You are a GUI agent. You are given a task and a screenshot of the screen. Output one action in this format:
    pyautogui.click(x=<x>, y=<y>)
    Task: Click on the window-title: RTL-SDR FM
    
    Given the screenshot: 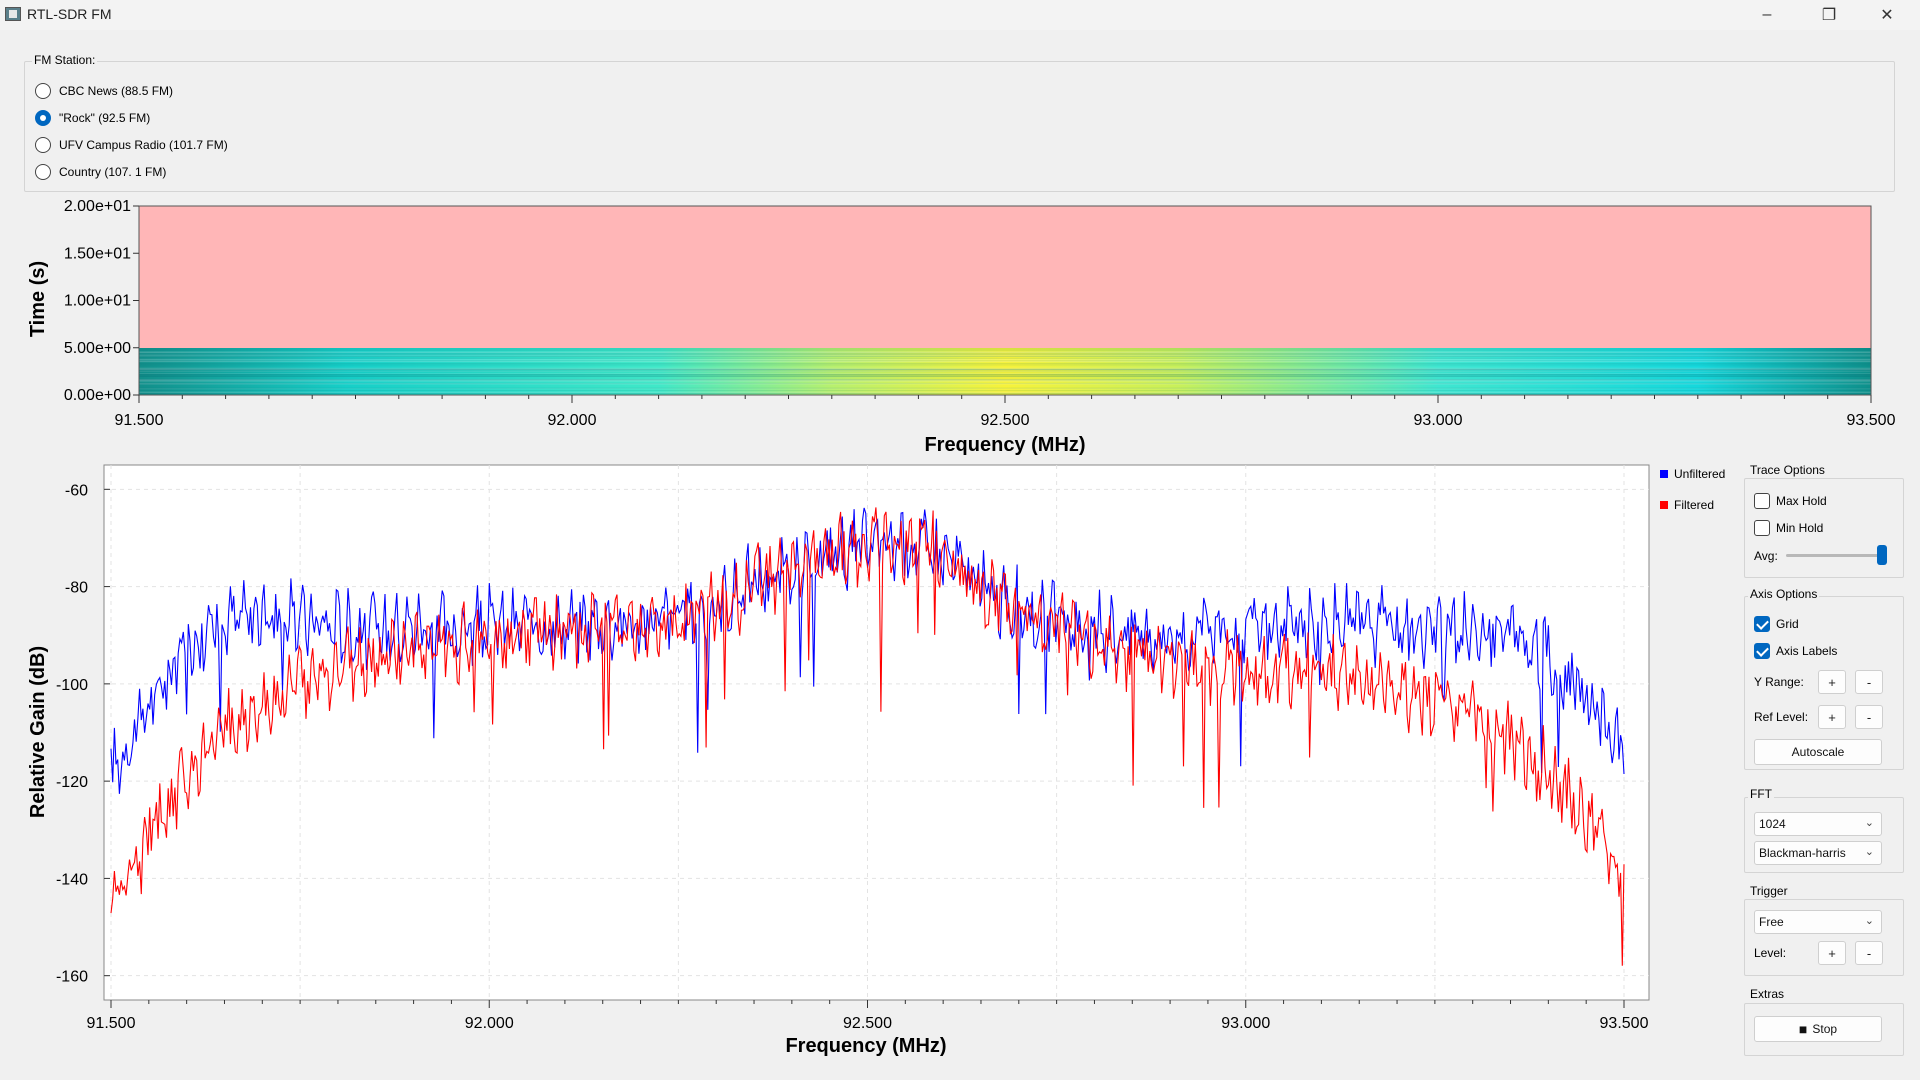 What is the action you would take?
    pyautogui.click(x=69, y=14)
    